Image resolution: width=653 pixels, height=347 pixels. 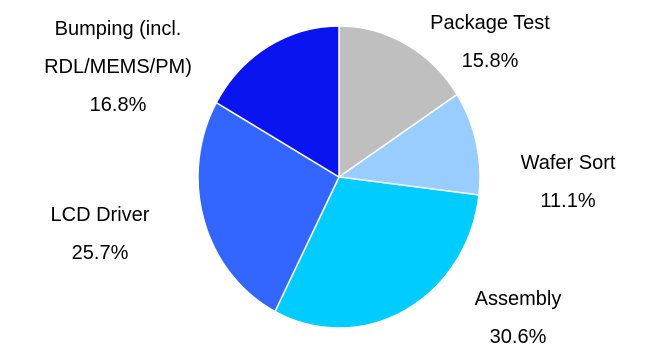 I want to click on slice-label: LCD Driver 25.7%, so click(x=100, y=234).